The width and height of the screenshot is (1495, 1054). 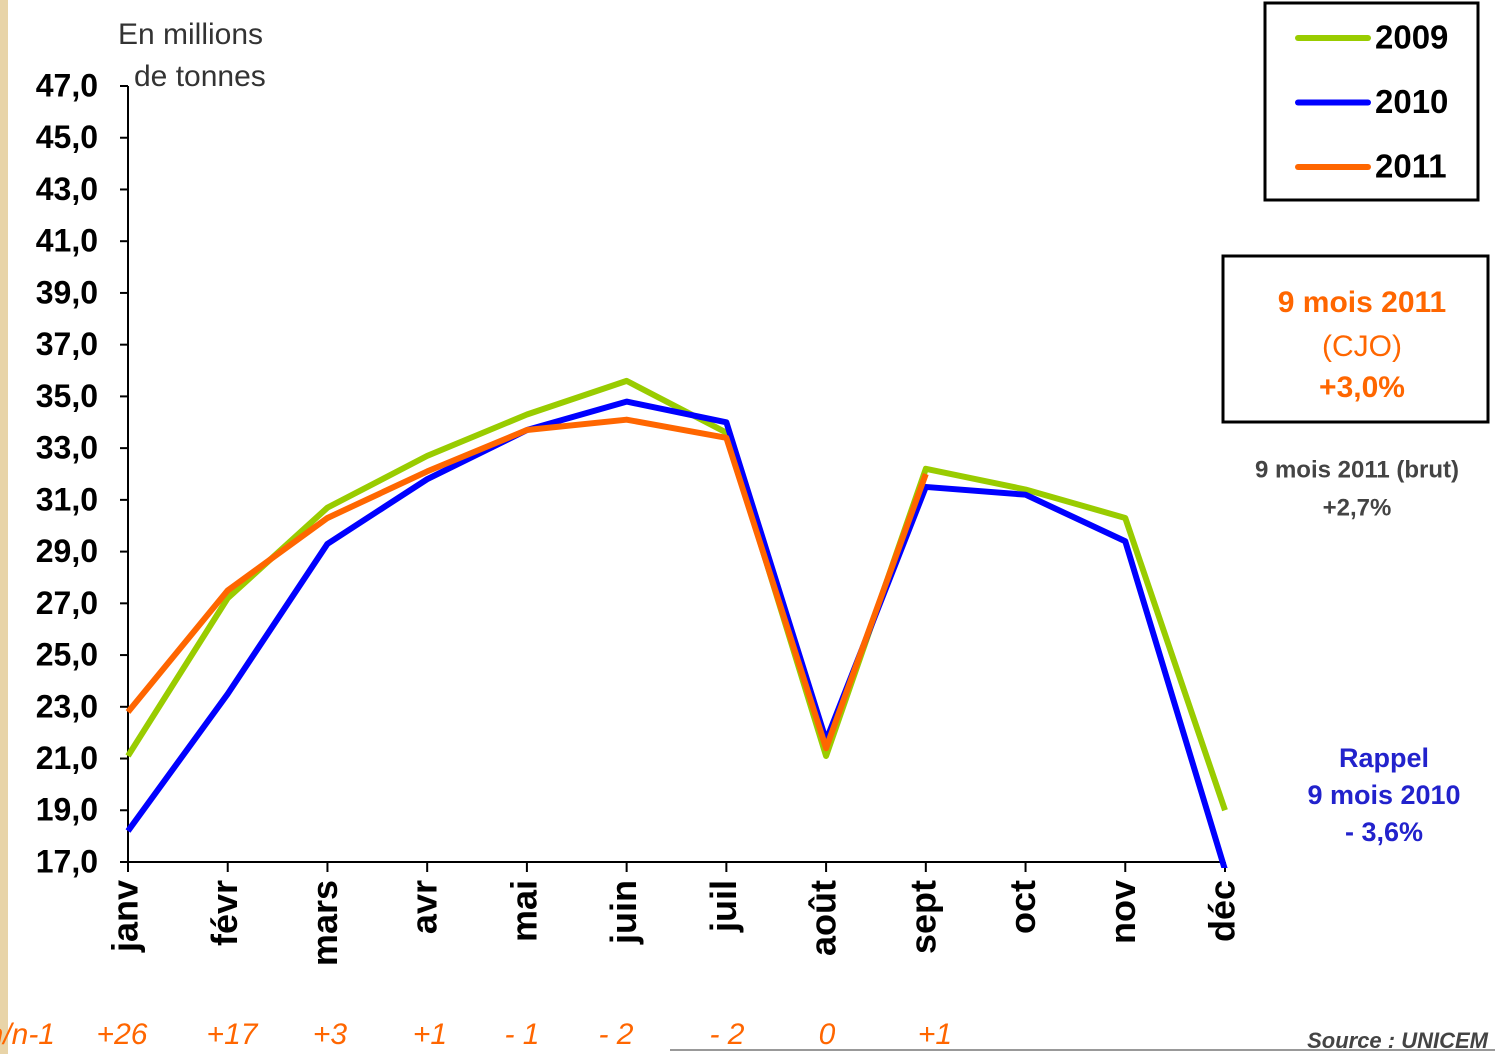 I want to click on x-tick-label: janv, so click(x=125, y=916).